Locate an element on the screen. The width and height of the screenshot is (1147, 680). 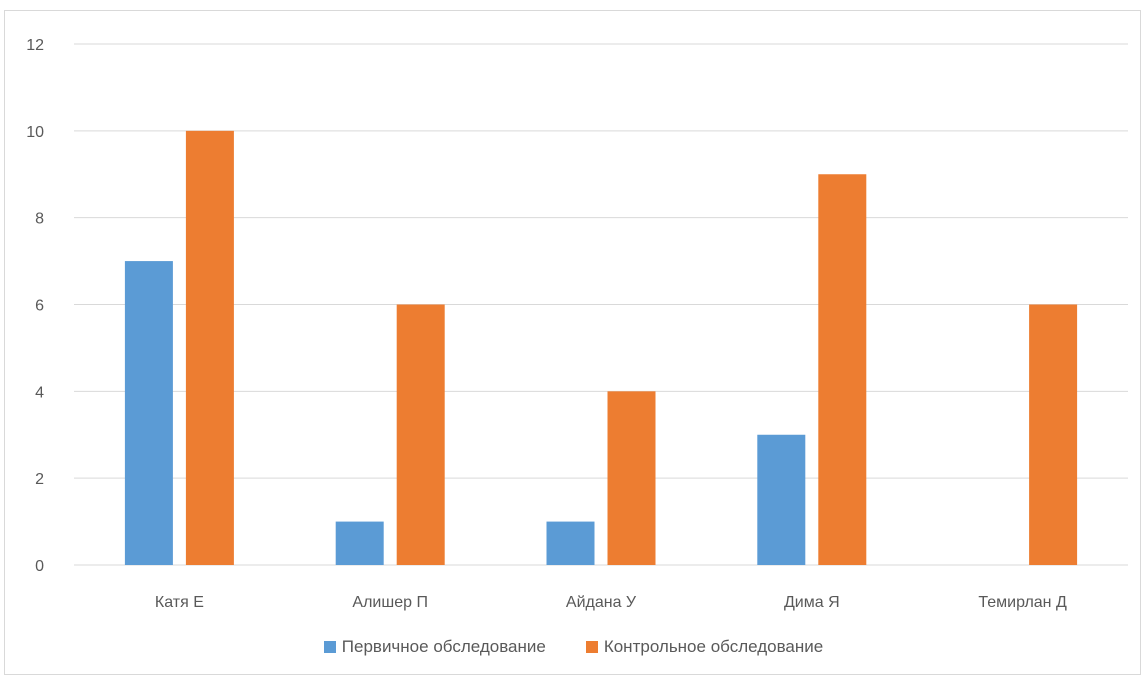
y-axis-ticks: 0 2 4 6 8 10 12 is located at coordinates (35, 306).